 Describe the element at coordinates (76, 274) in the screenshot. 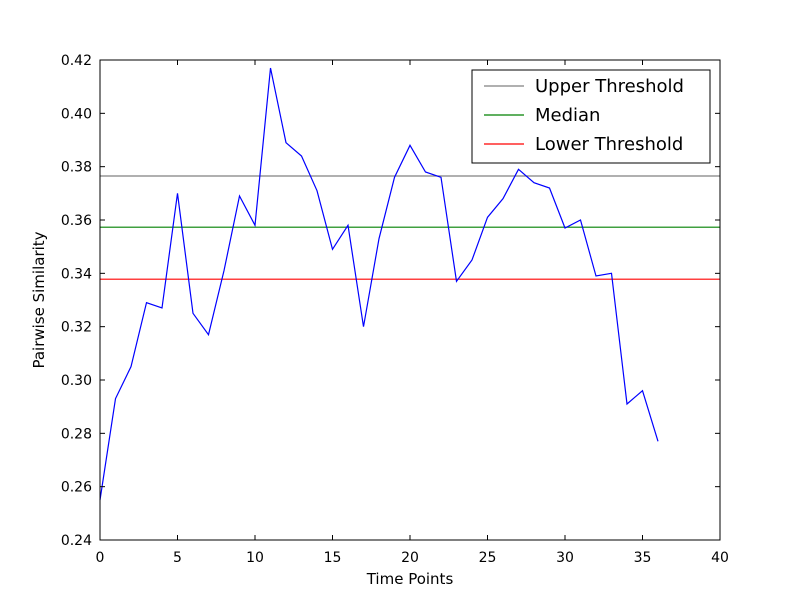

I see `y-tick-label: 0.34` at that location.